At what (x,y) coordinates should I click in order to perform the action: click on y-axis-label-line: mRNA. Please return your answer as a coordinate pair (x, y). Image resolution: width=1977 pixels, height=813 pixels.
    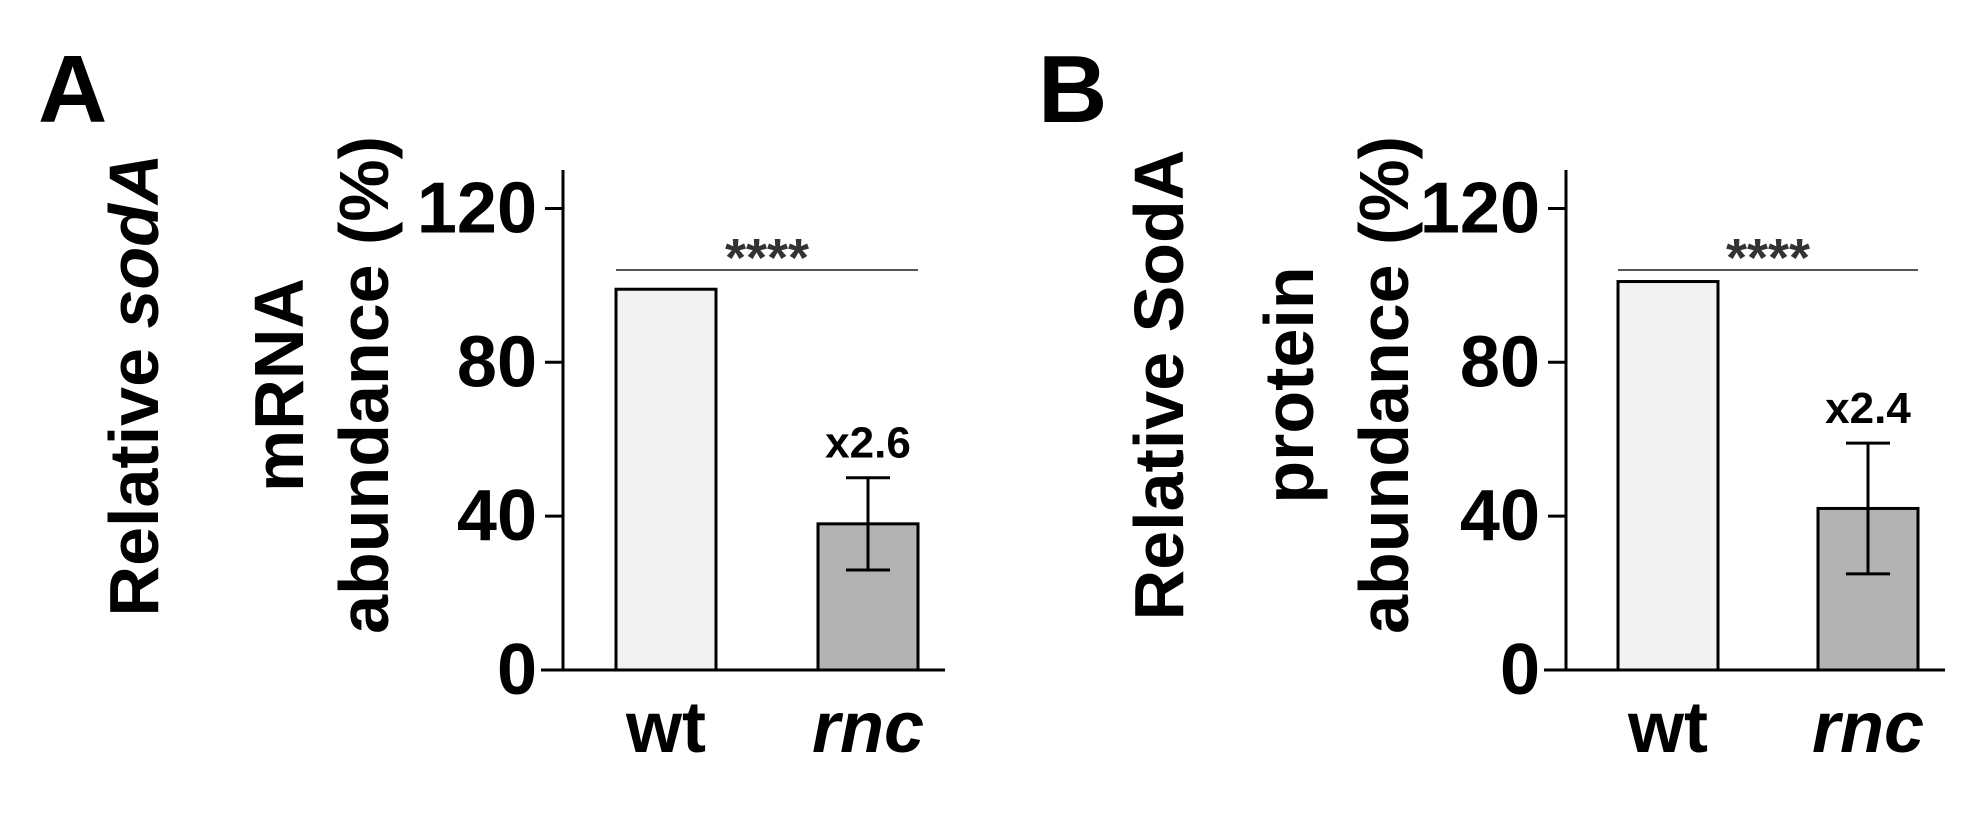
    Looking at the image, I should click on (279, 385).